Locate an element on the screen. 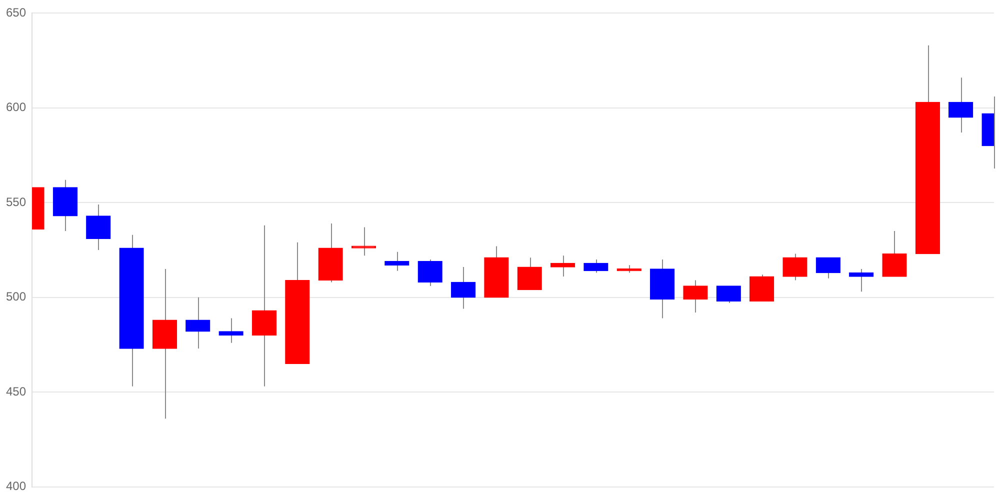  y-tick-label: 450 is located at coordinates (16, 391).